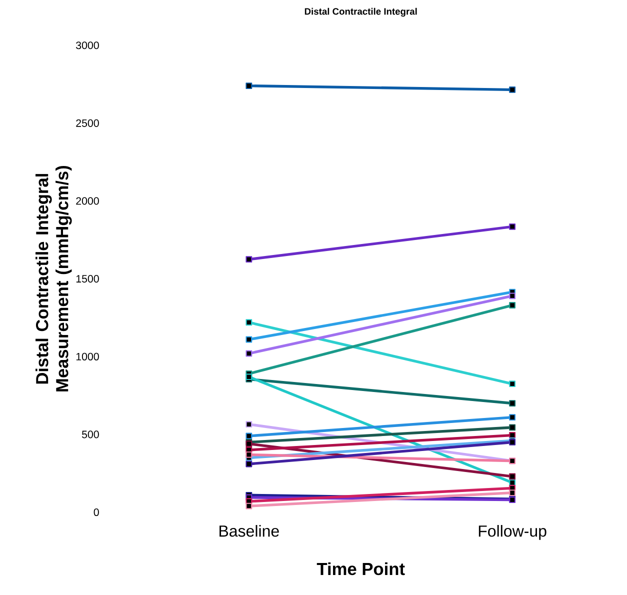  What do you see at coordinates (360, 12) in the screenshot?
I see `chart-title: Distal Contractile Integral` at bounding box center [360, 12].